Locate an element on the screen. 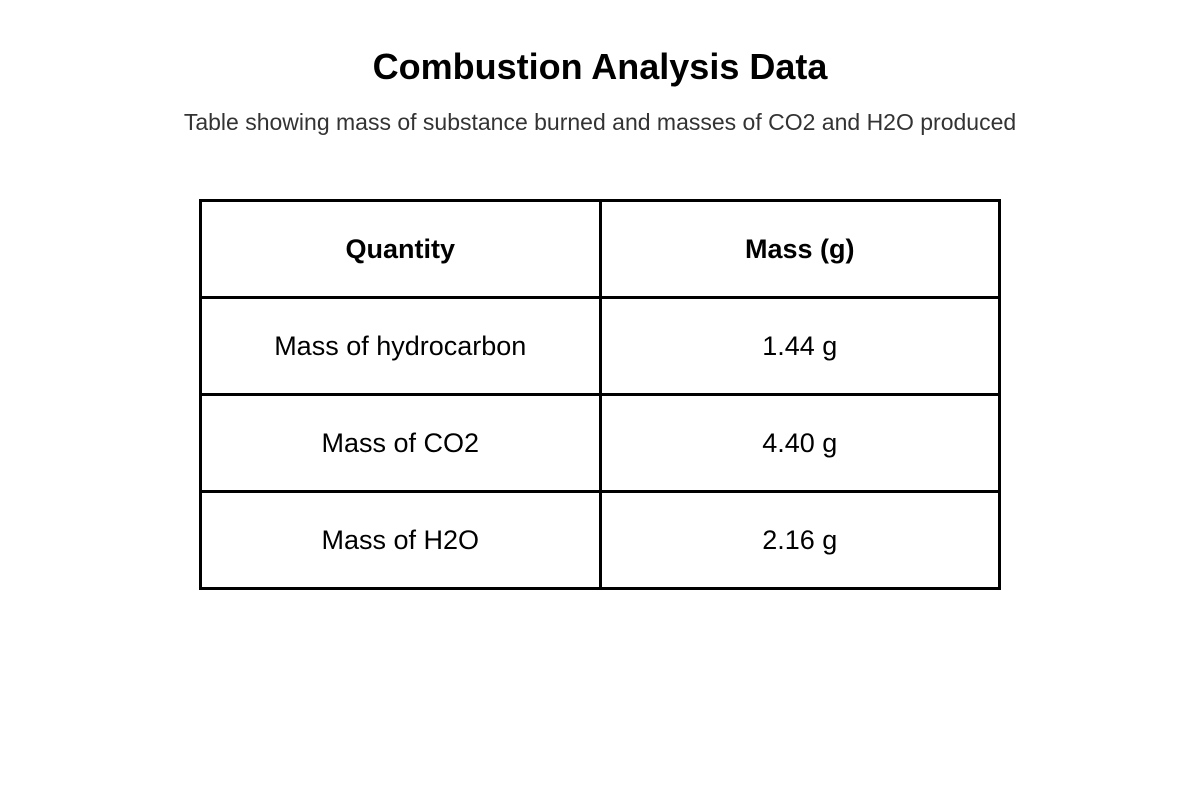 The image size is (1200, 800). page-title: Combustion Analysis Data is located at coordinates (600, 66).